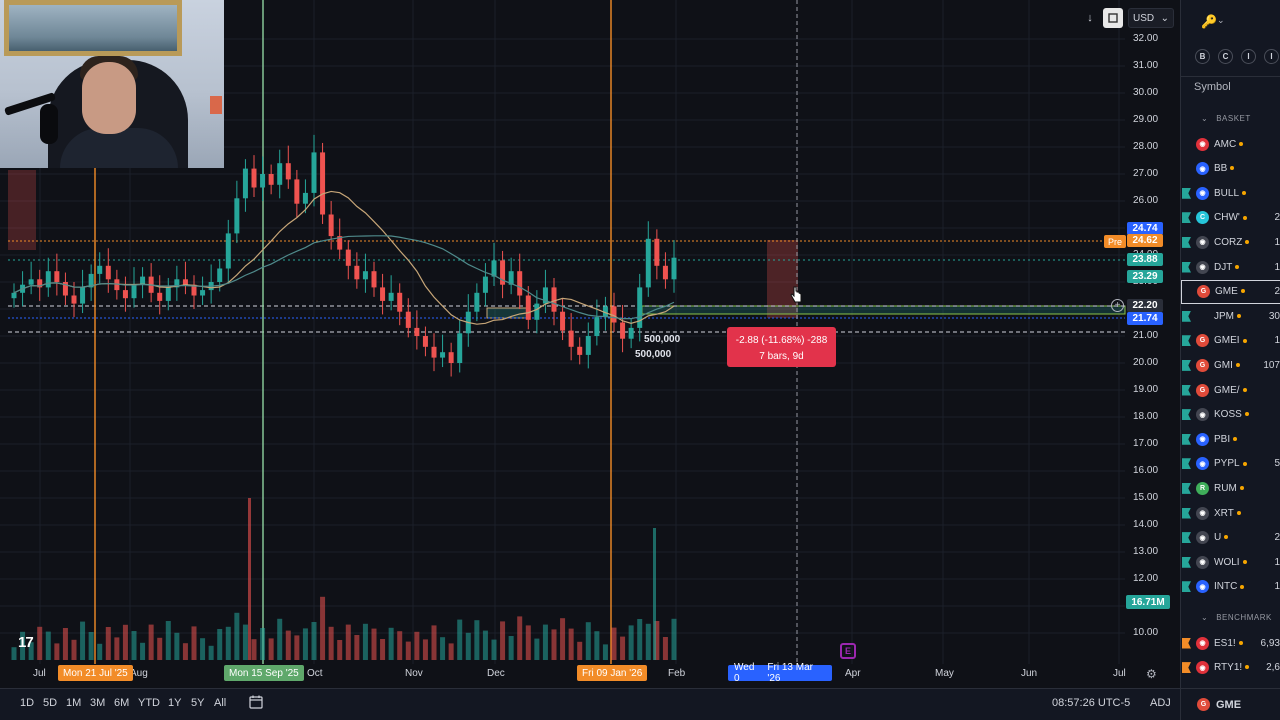 The width and height of the screenshot is (1280, 720). I want to click on symbol-ticker: GME/, so click(1227, 390).